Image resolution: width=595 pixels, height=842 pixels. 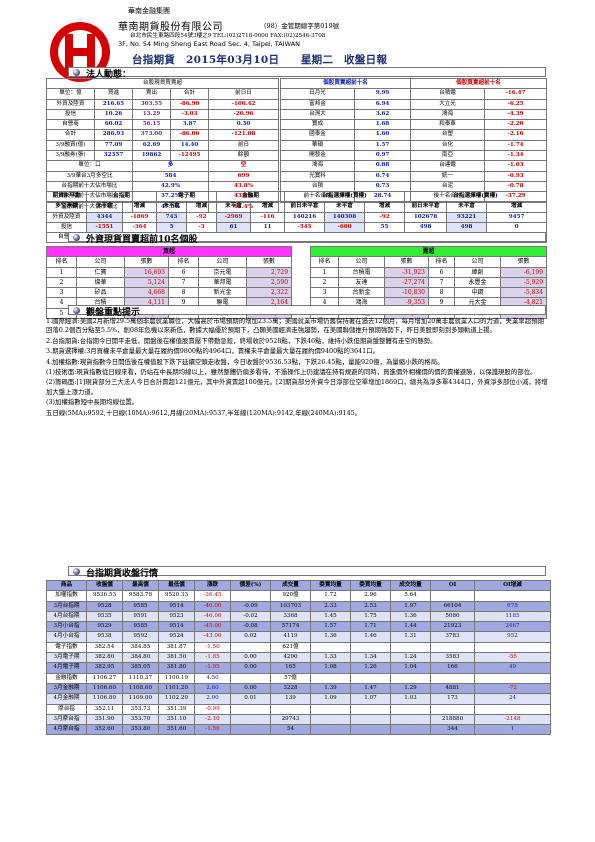 I want to click on table-cell: 382.54, so click(x=104, y=647).